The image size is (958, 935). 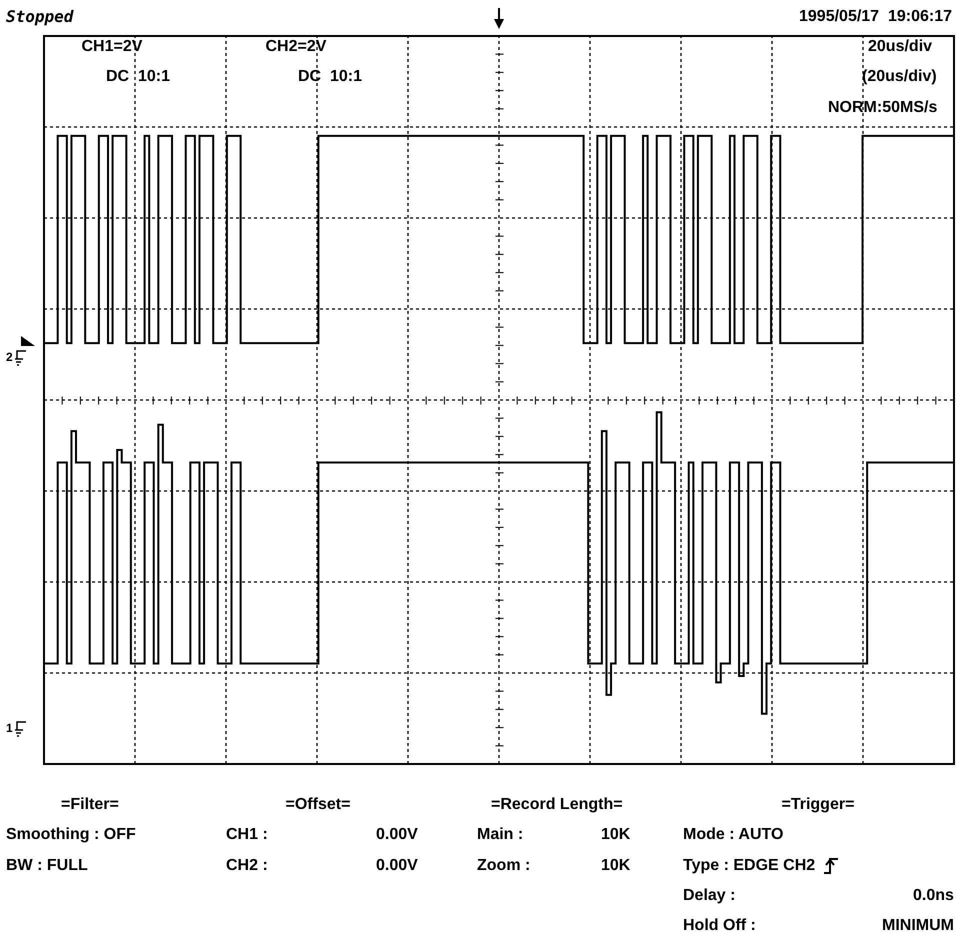 I want to click on text: =Trigger=, so click(x=818, y=805).